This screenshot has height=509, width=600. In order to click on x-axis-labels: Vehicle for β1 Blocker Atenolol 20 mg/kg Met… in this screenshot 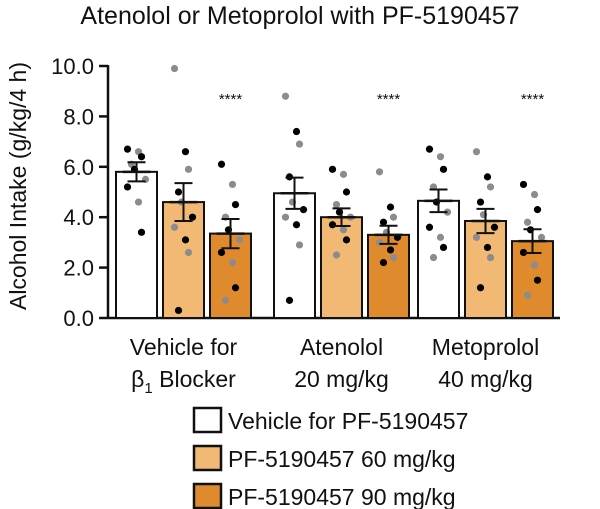, I will do `click(334, 365)`.